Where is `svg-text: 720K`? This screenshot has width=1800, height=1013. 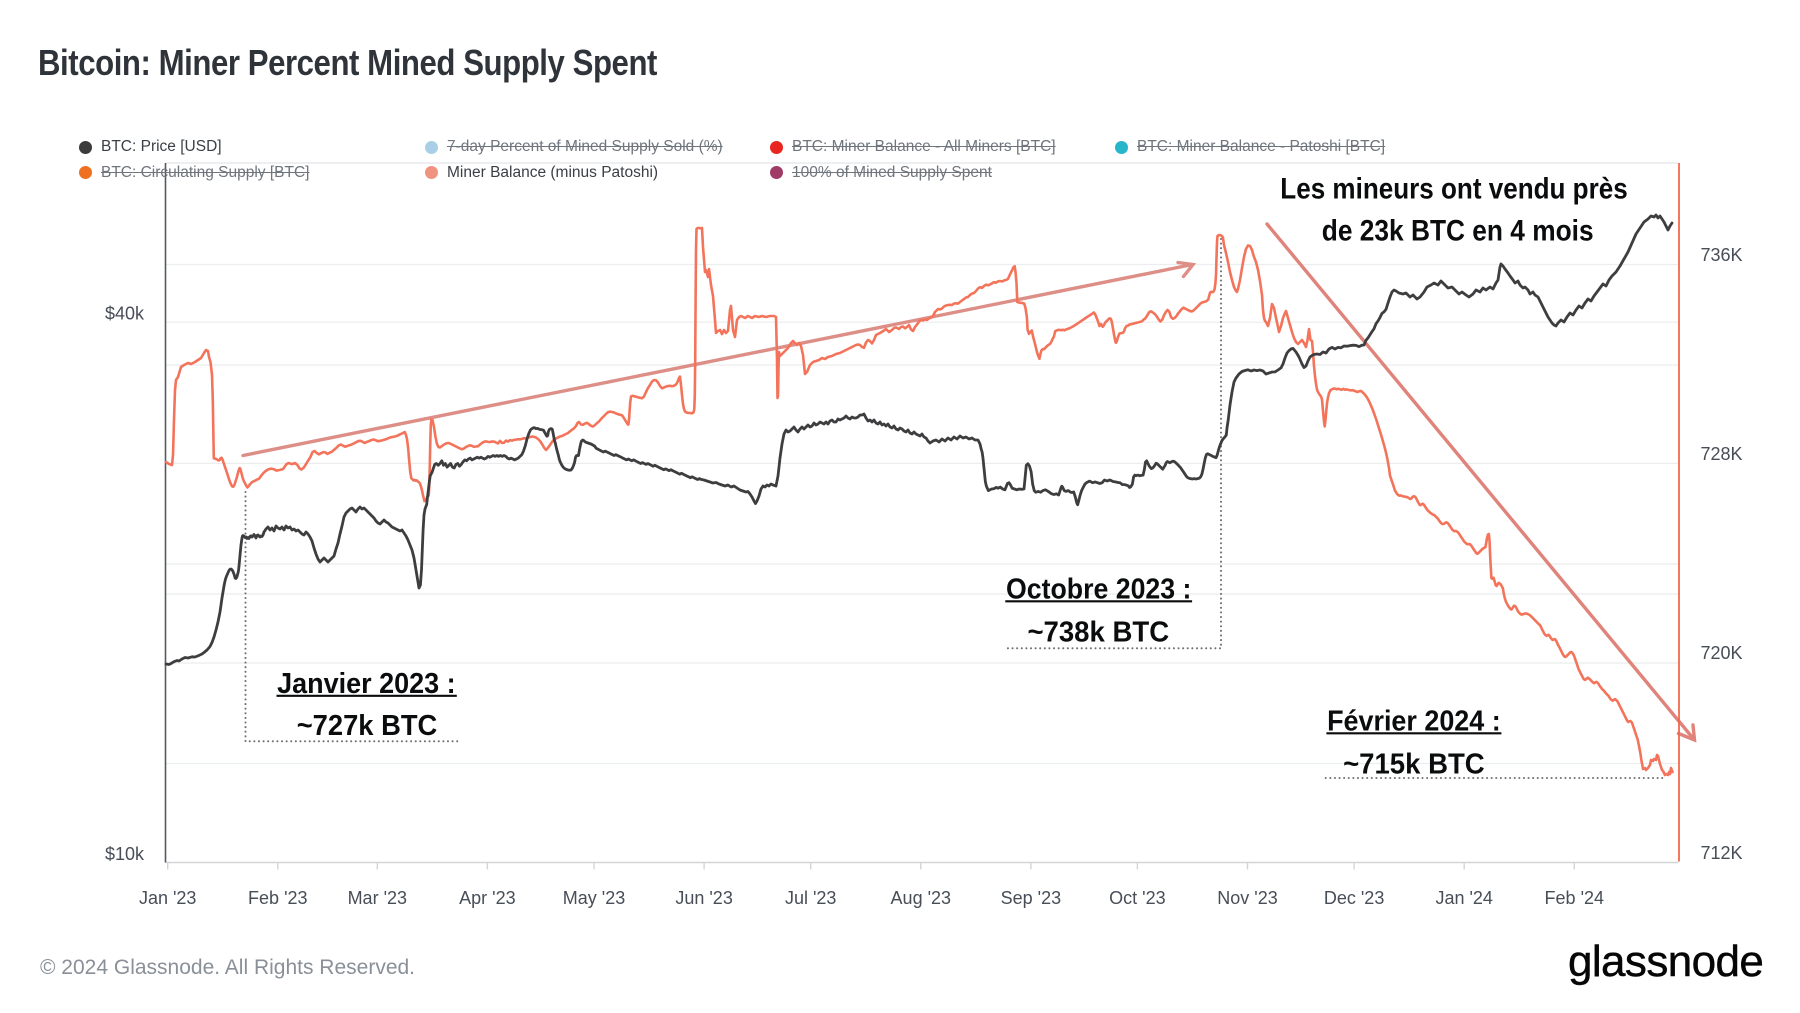 svg-text: 720K is located at coordinates (1722, 653).